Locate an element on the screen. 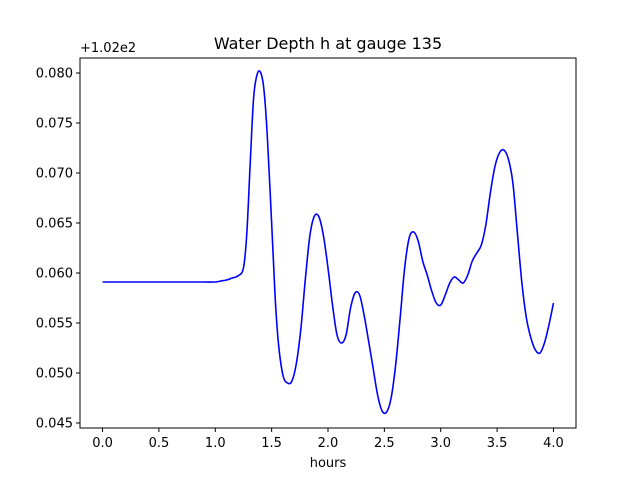  chart-title: Water Depth h at gauge 135 is located at coordinates (328, 43).